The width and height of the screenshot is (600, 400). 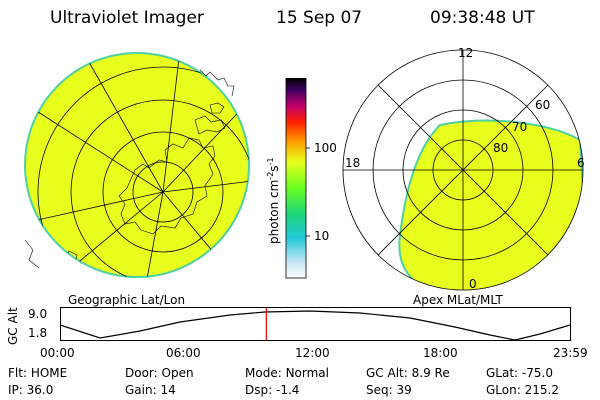 I want to click on mlat-label-70: 70, so click(x=520, y=127).